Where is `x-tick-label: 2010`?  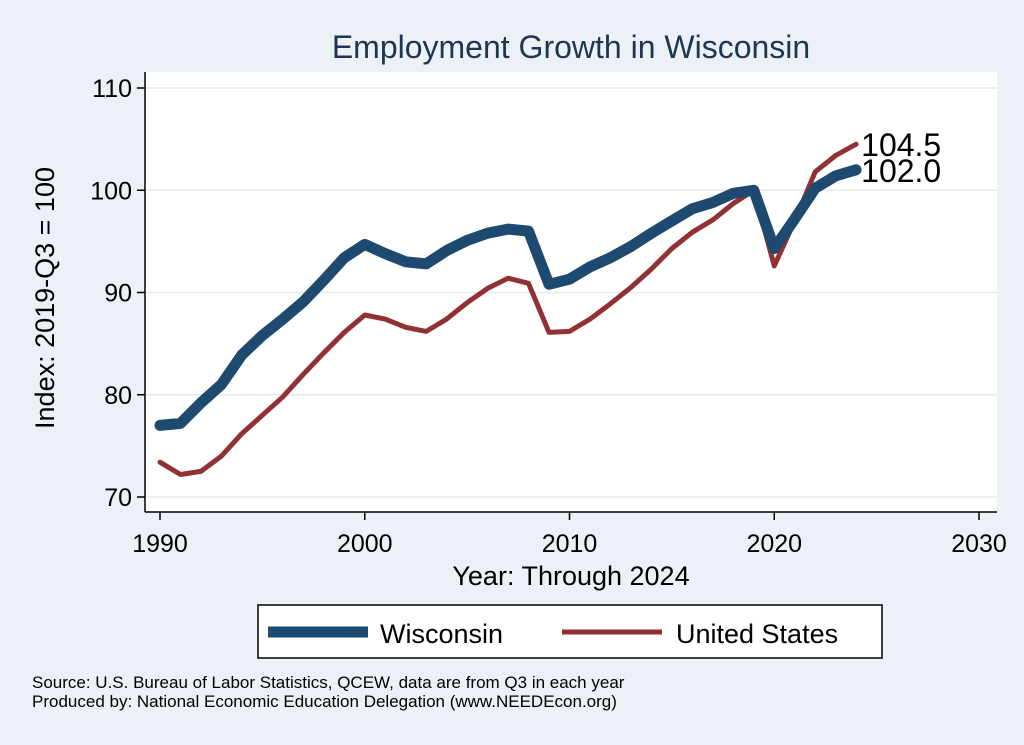 x-tick-label: 2010 is located at coordinates (570, 544).